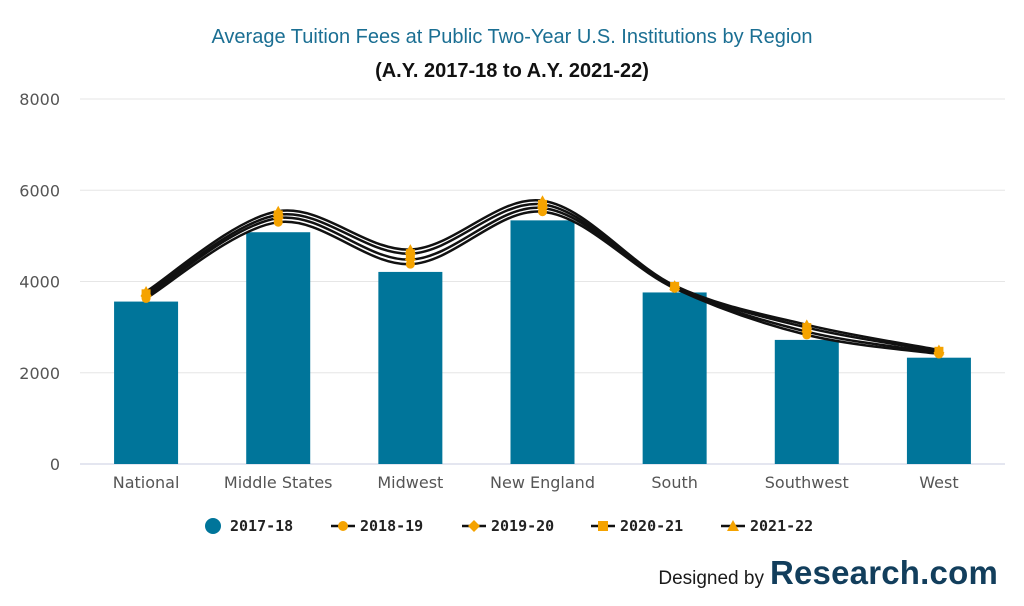 This screenshot has width=1024, height=606. Describe the element at coordinates (938, 482) in the screenshot. I see `x-tick-label: West` at that location.